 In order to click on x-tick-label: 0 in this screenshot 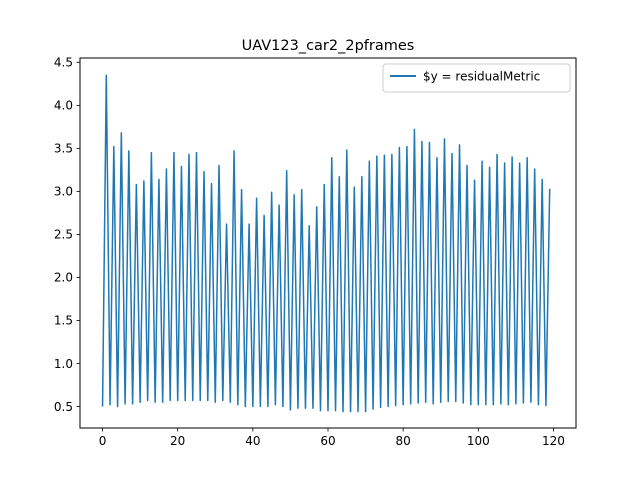, I will do `click(103, 441)`.